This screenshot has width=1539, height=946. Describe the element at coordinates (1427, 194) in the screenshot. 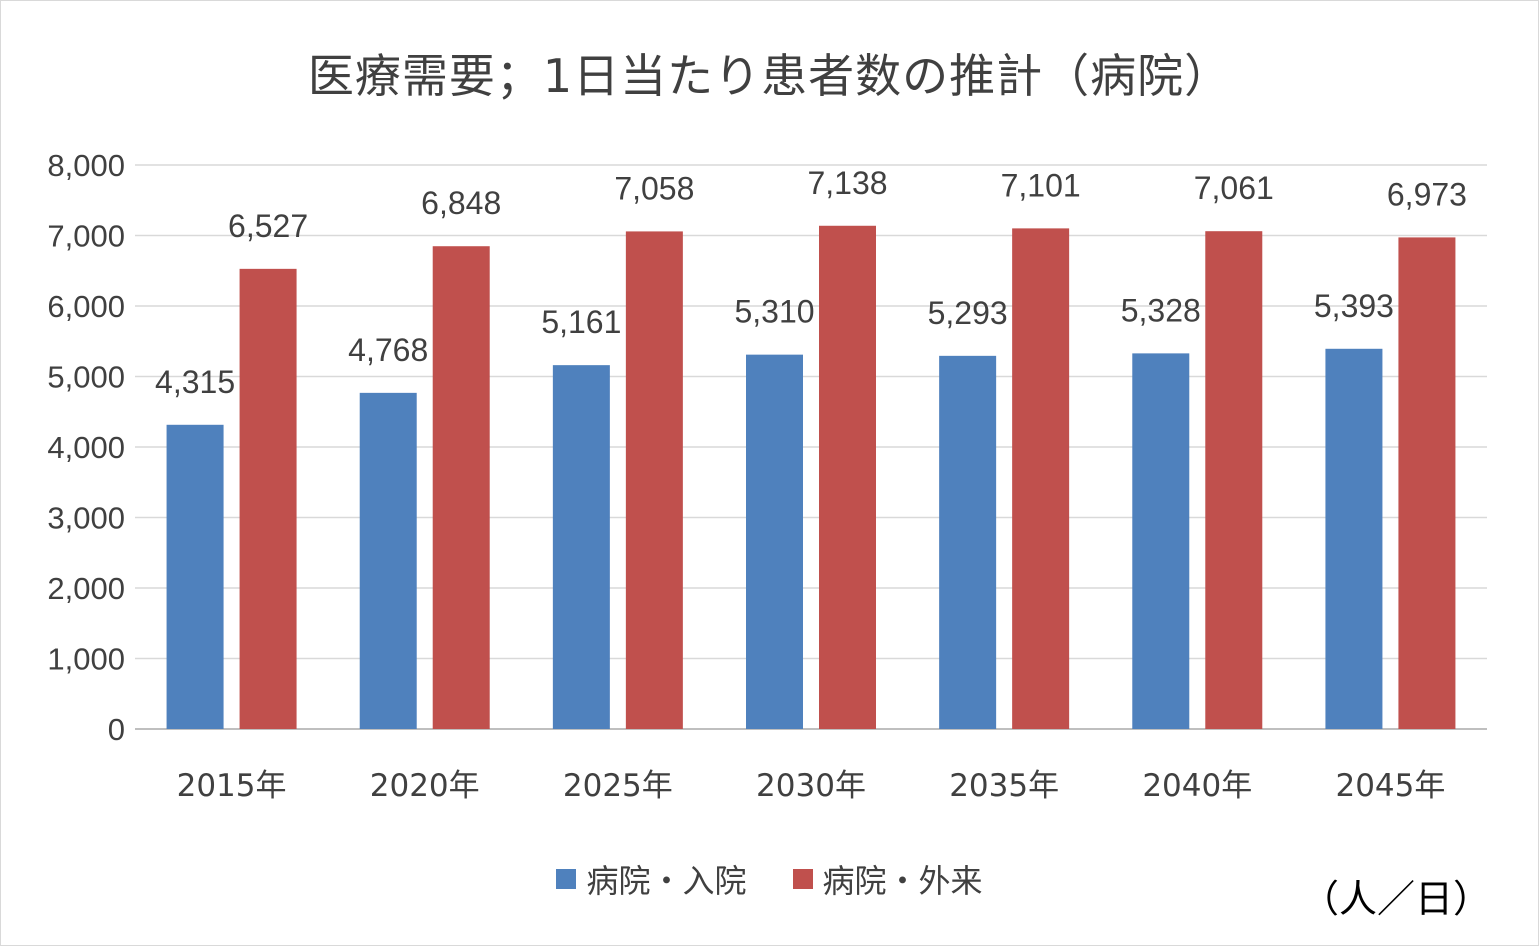

I see `data-label-outpatient: 6,973` at that location.